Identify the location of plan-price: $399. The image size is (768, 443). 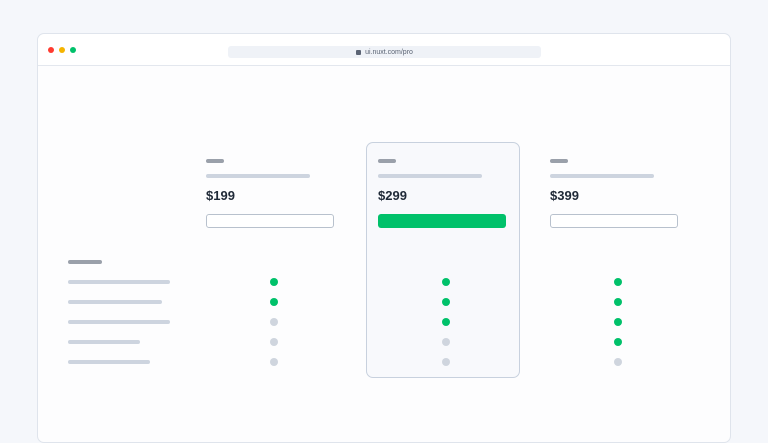
(564, 195).